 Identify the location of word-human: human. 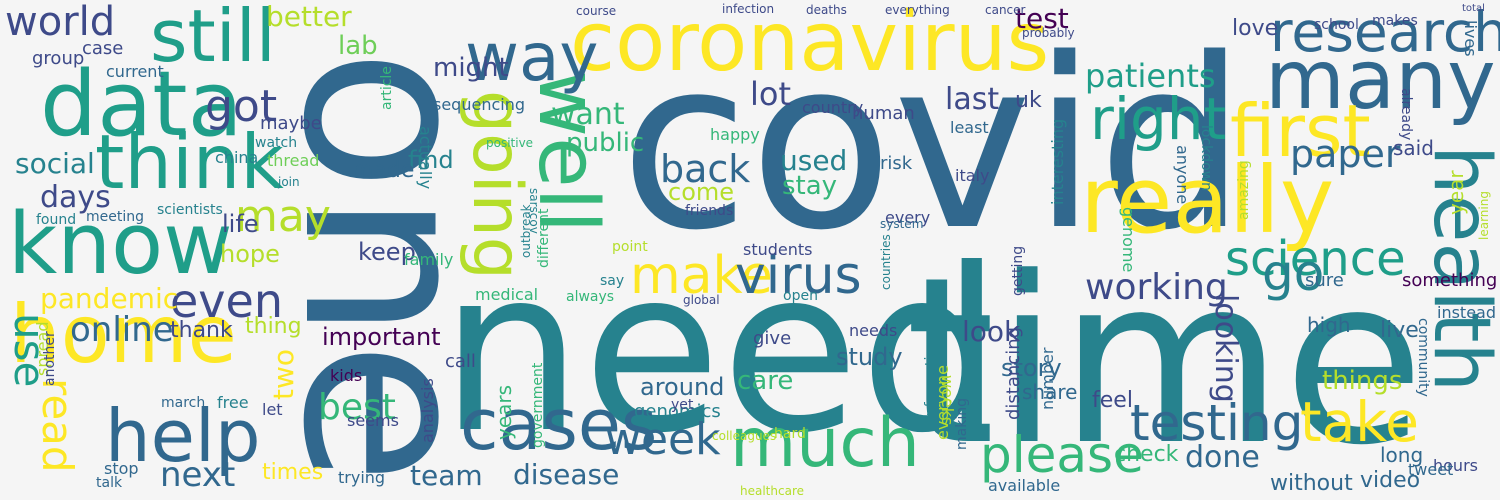
(883, 113).